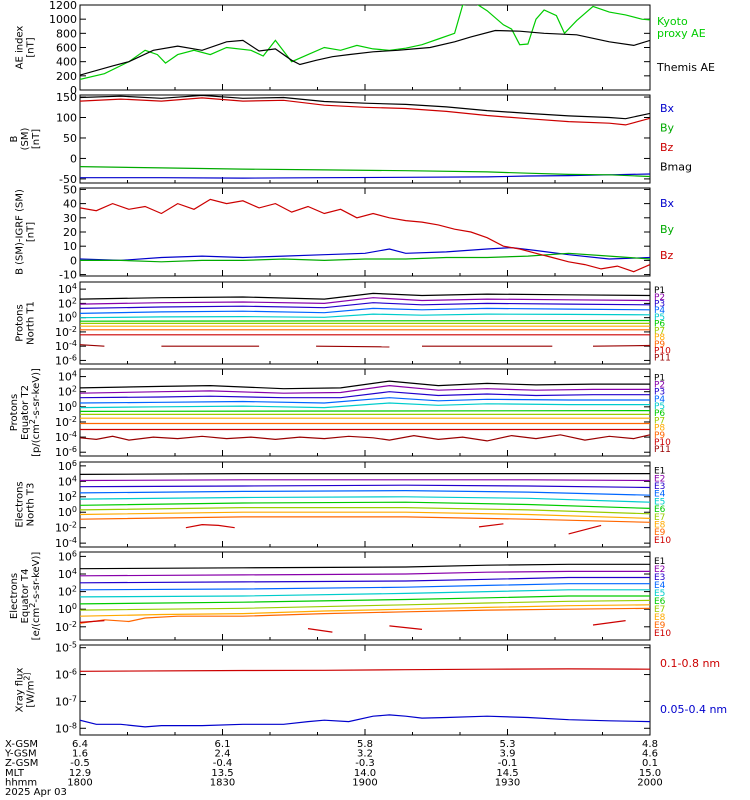 This screenshot has height=800, width=750. What do you see at coordinates (659, 400) in the screenshot?
I see `legend-entry: P4` at bounding box center [659, 400].